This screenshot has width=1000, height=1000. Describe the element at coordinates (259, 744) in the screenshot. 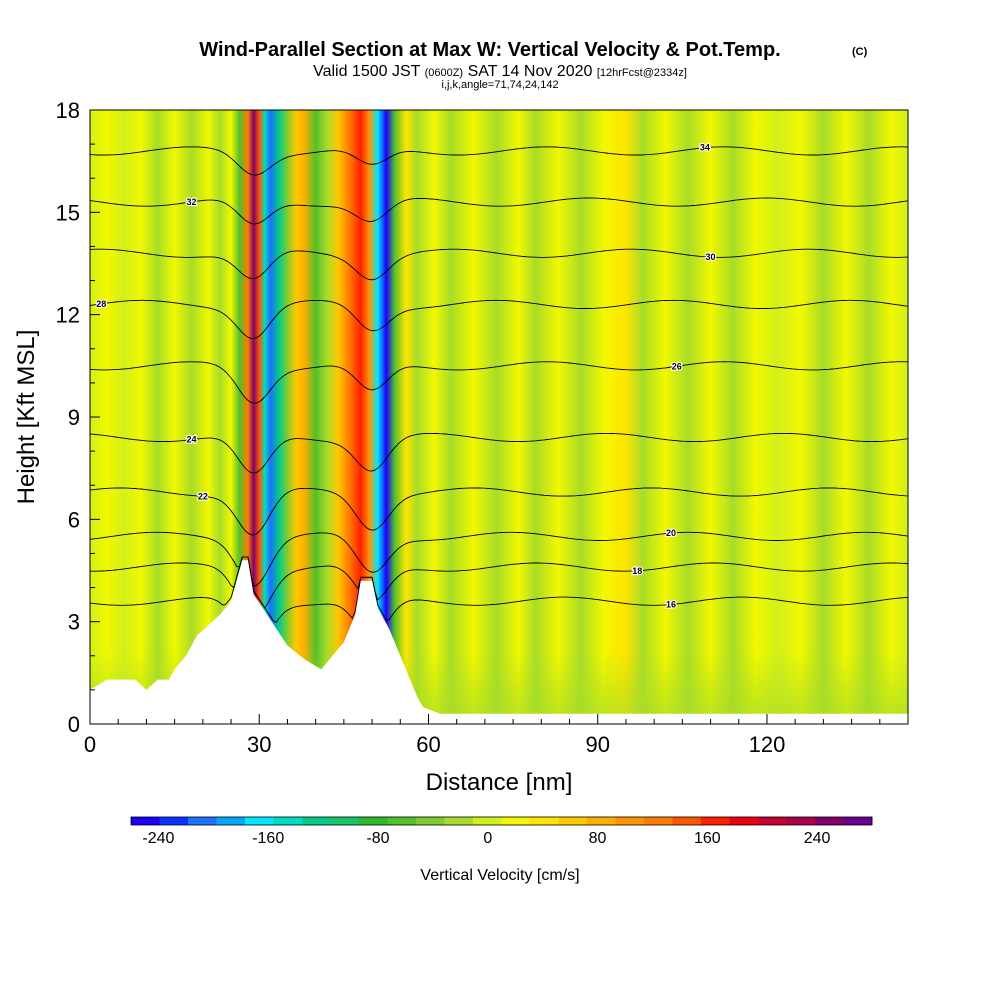

I see `x-tick-label: 30` at that location.